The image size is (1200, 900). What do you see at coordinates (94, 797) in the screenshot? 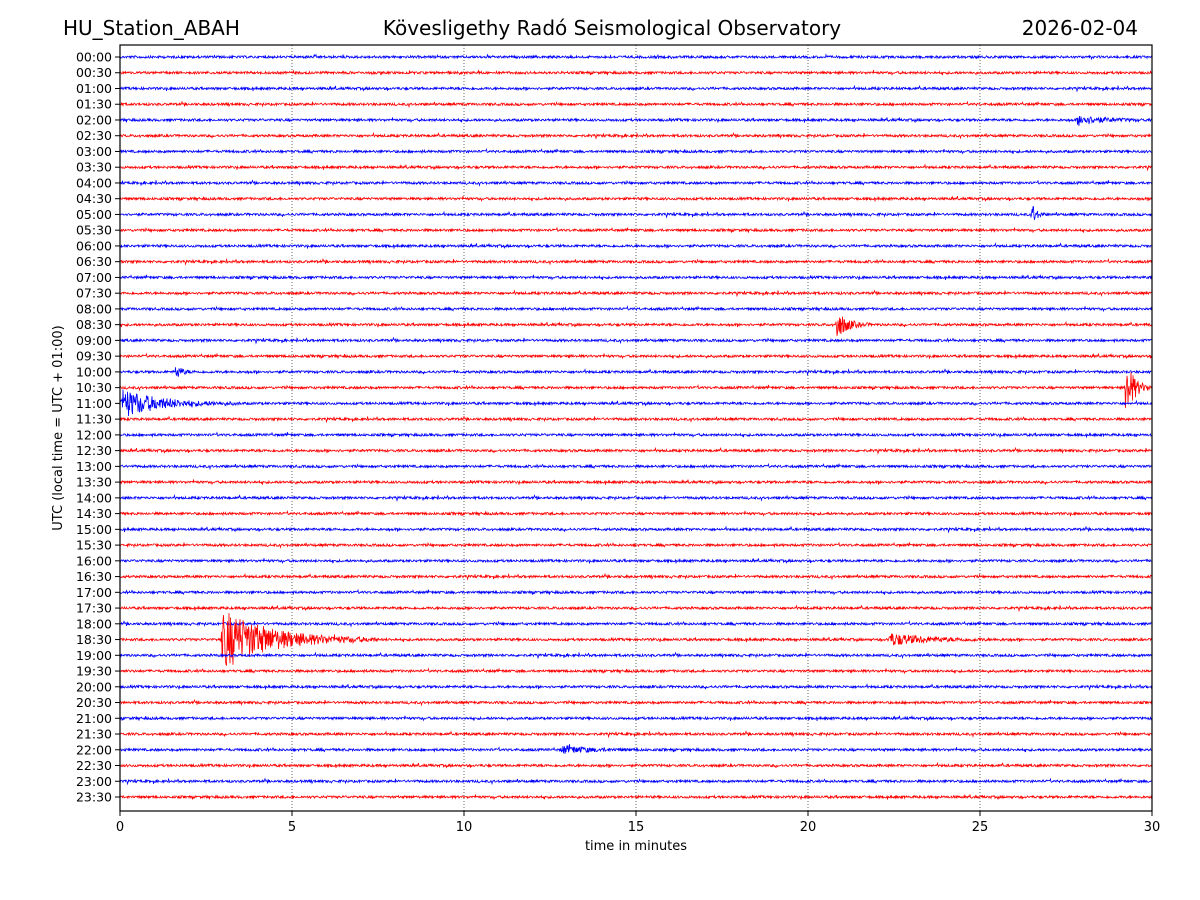
I see `y-tick-label: 23:30` at bounding box center [94, 797].